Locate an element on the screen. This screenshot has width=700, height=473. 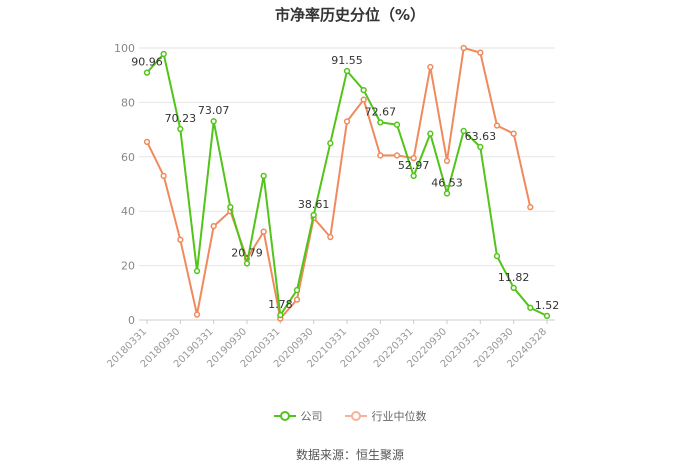
data-label: 72.67 is located at coordinates (381, 111).